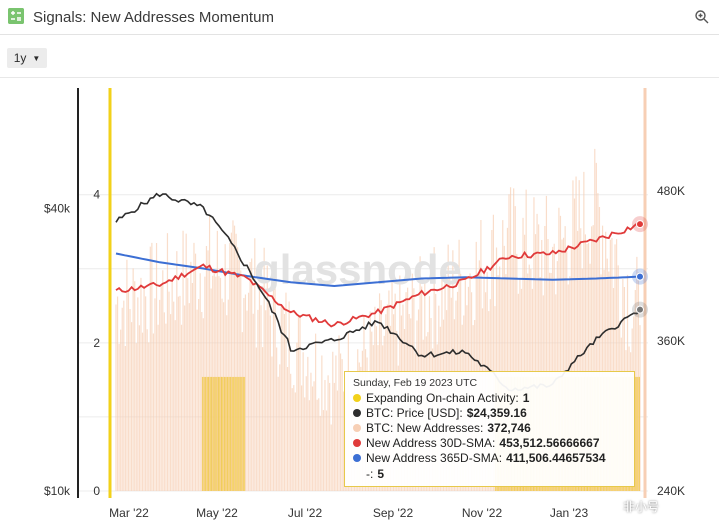  Describe the element at coordinates (415, 383) in the screenshot. I see `tooltip-date: Sunday, Feb 19 2023 UTC` at that location.